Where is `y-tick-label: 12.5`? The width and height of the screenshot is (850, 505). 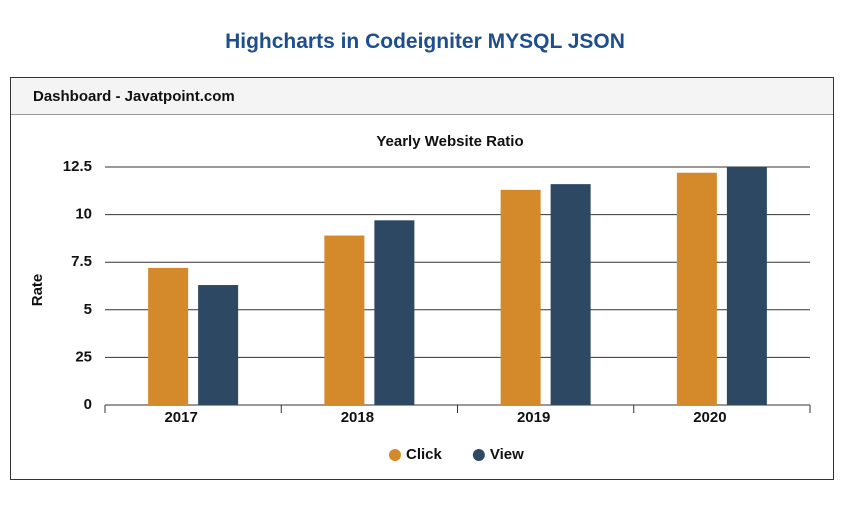 y-tick-label: 12.5 is located at coordinates (77, 166).